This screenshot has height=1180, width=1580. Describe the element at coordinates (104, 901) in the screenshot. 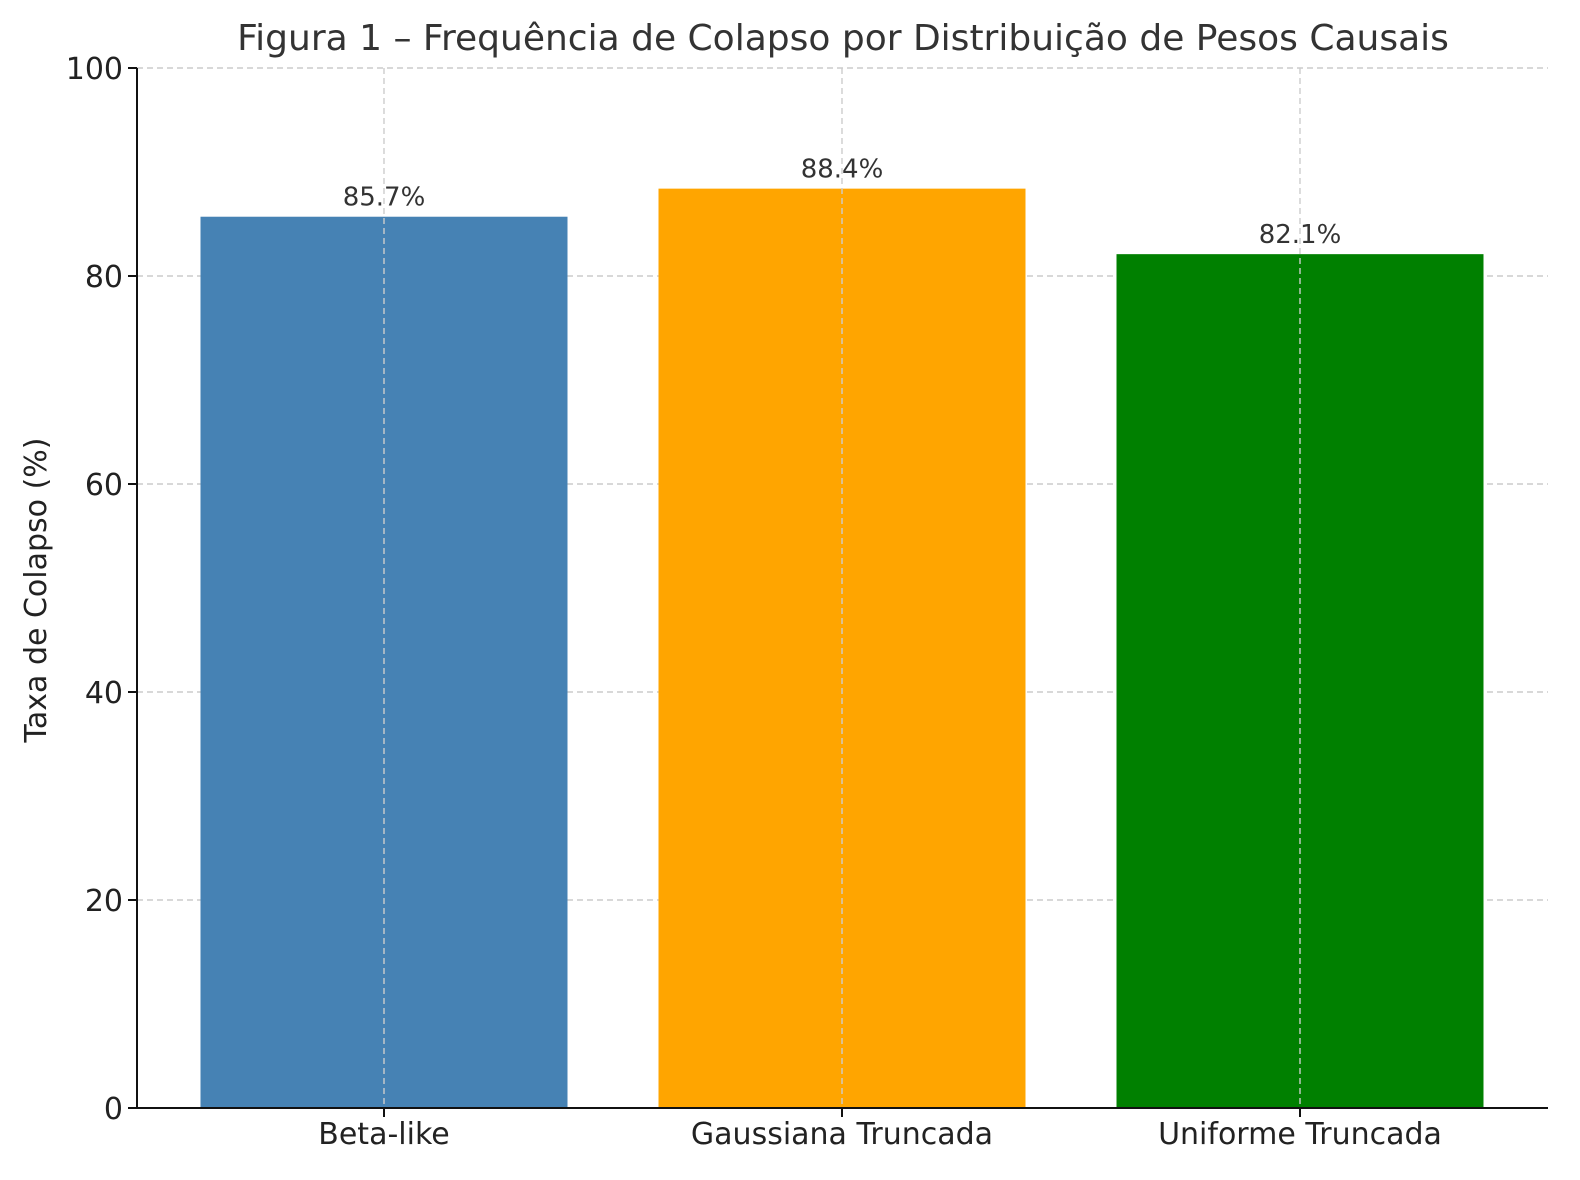

I see `y-tick-label: 20` at that location.